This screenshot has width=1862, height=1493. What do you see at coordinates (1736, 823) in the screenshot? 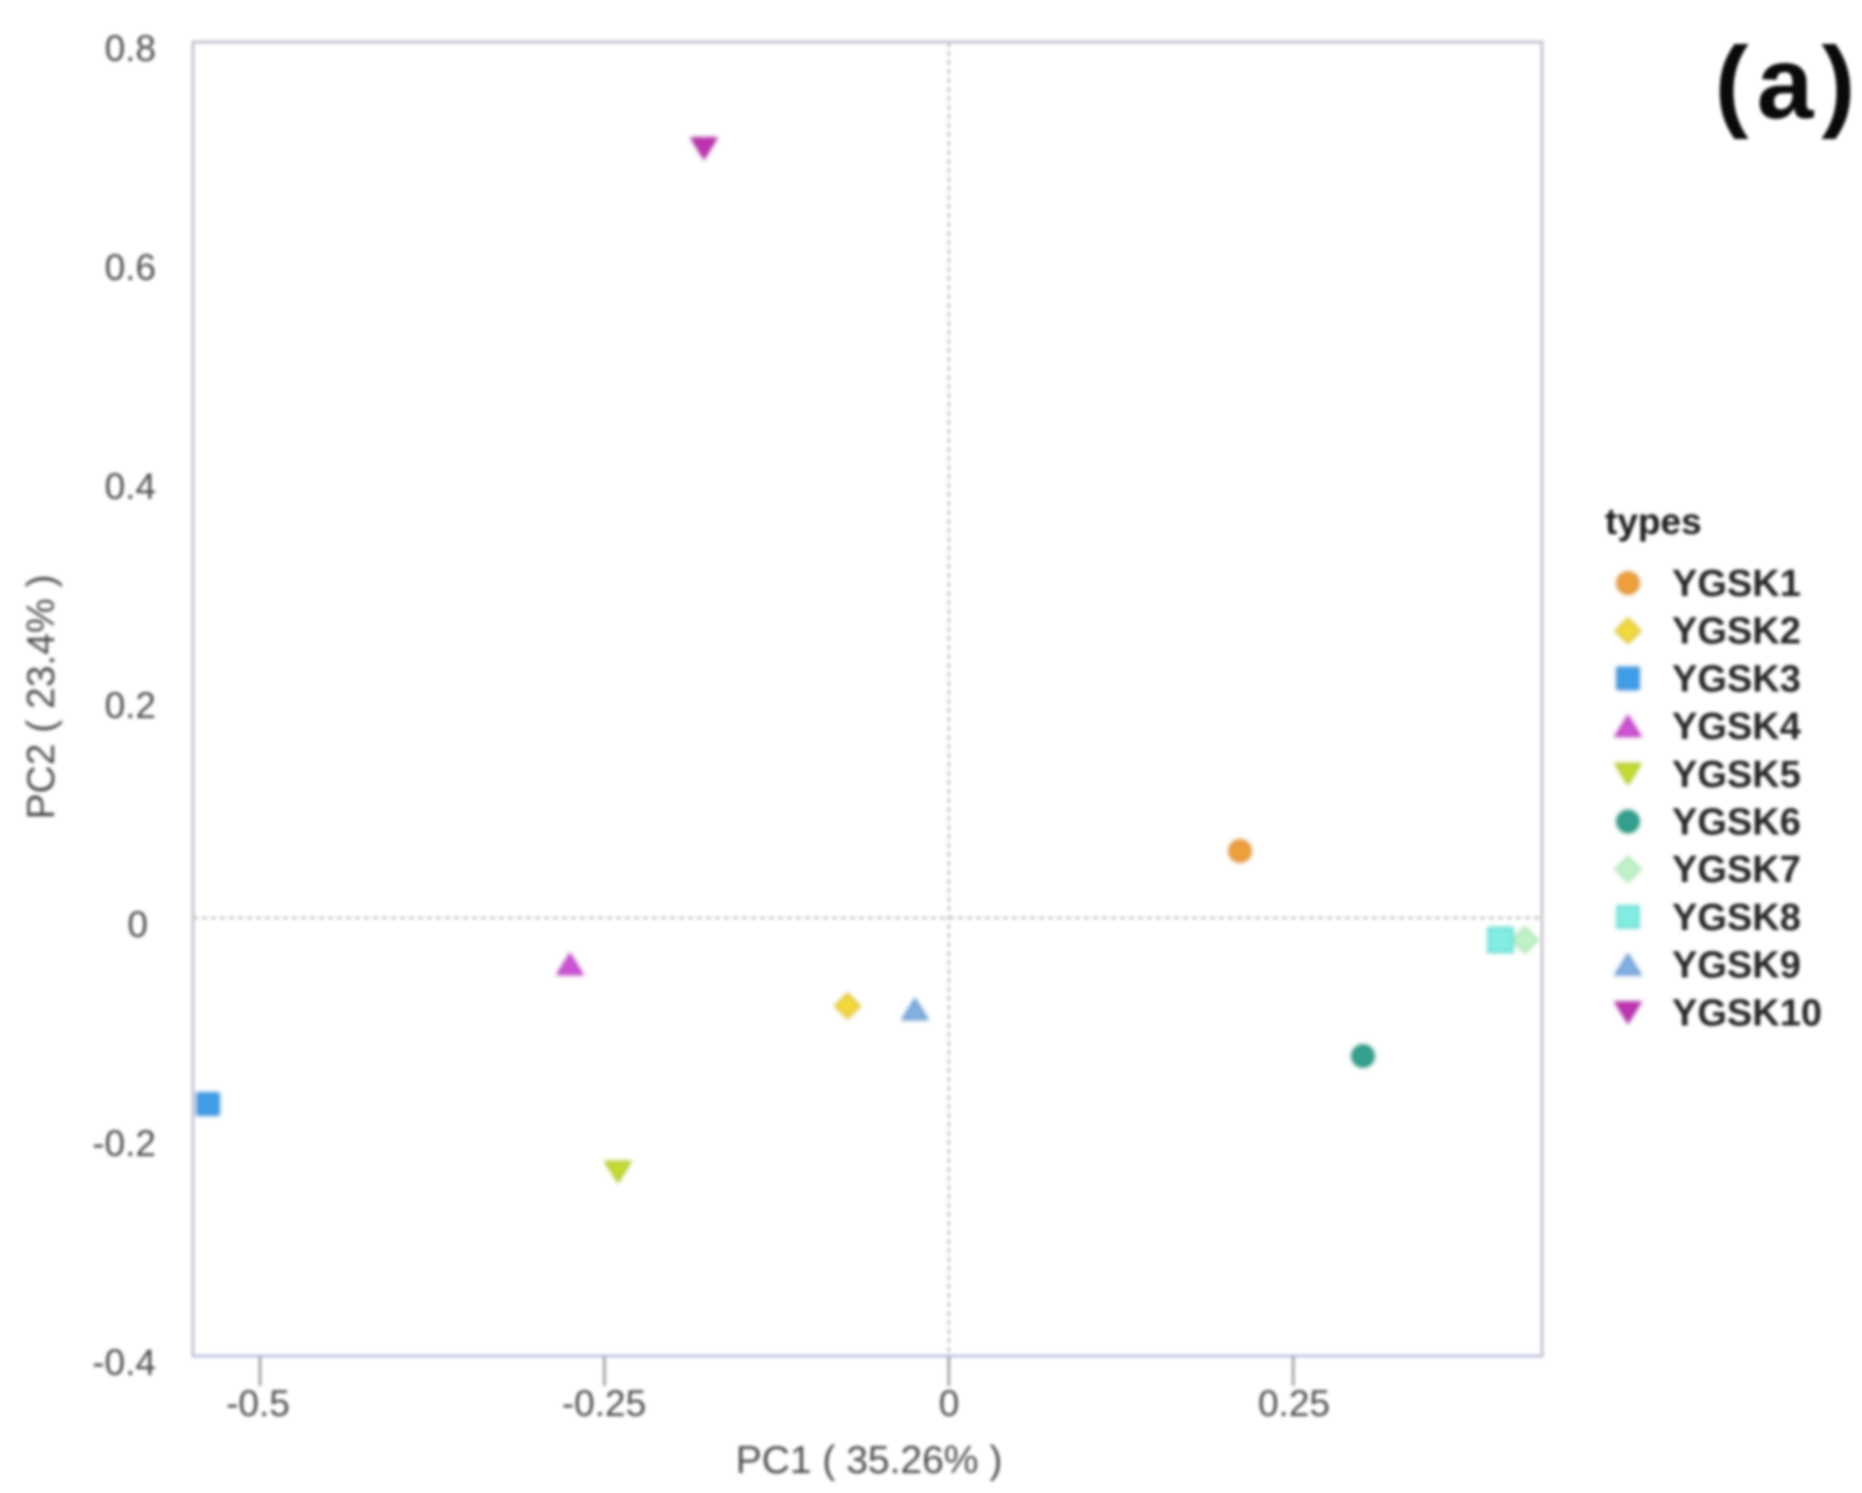
I see `svg-text: YGSK6` at bounding box center [1736, 823].